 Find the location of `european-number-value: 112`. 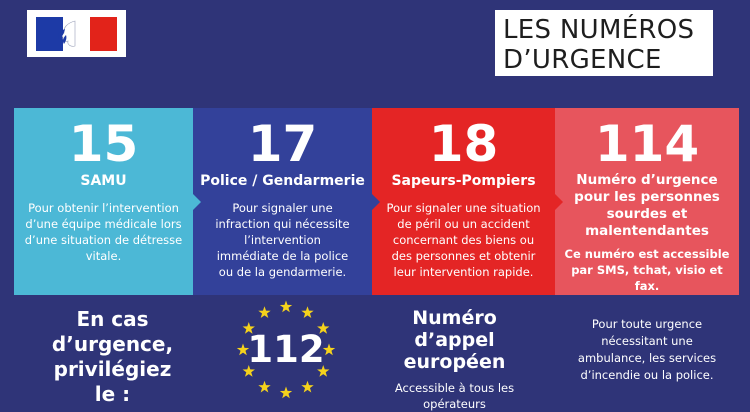

european-number-value: 112 is located at coordinates (286, 349).